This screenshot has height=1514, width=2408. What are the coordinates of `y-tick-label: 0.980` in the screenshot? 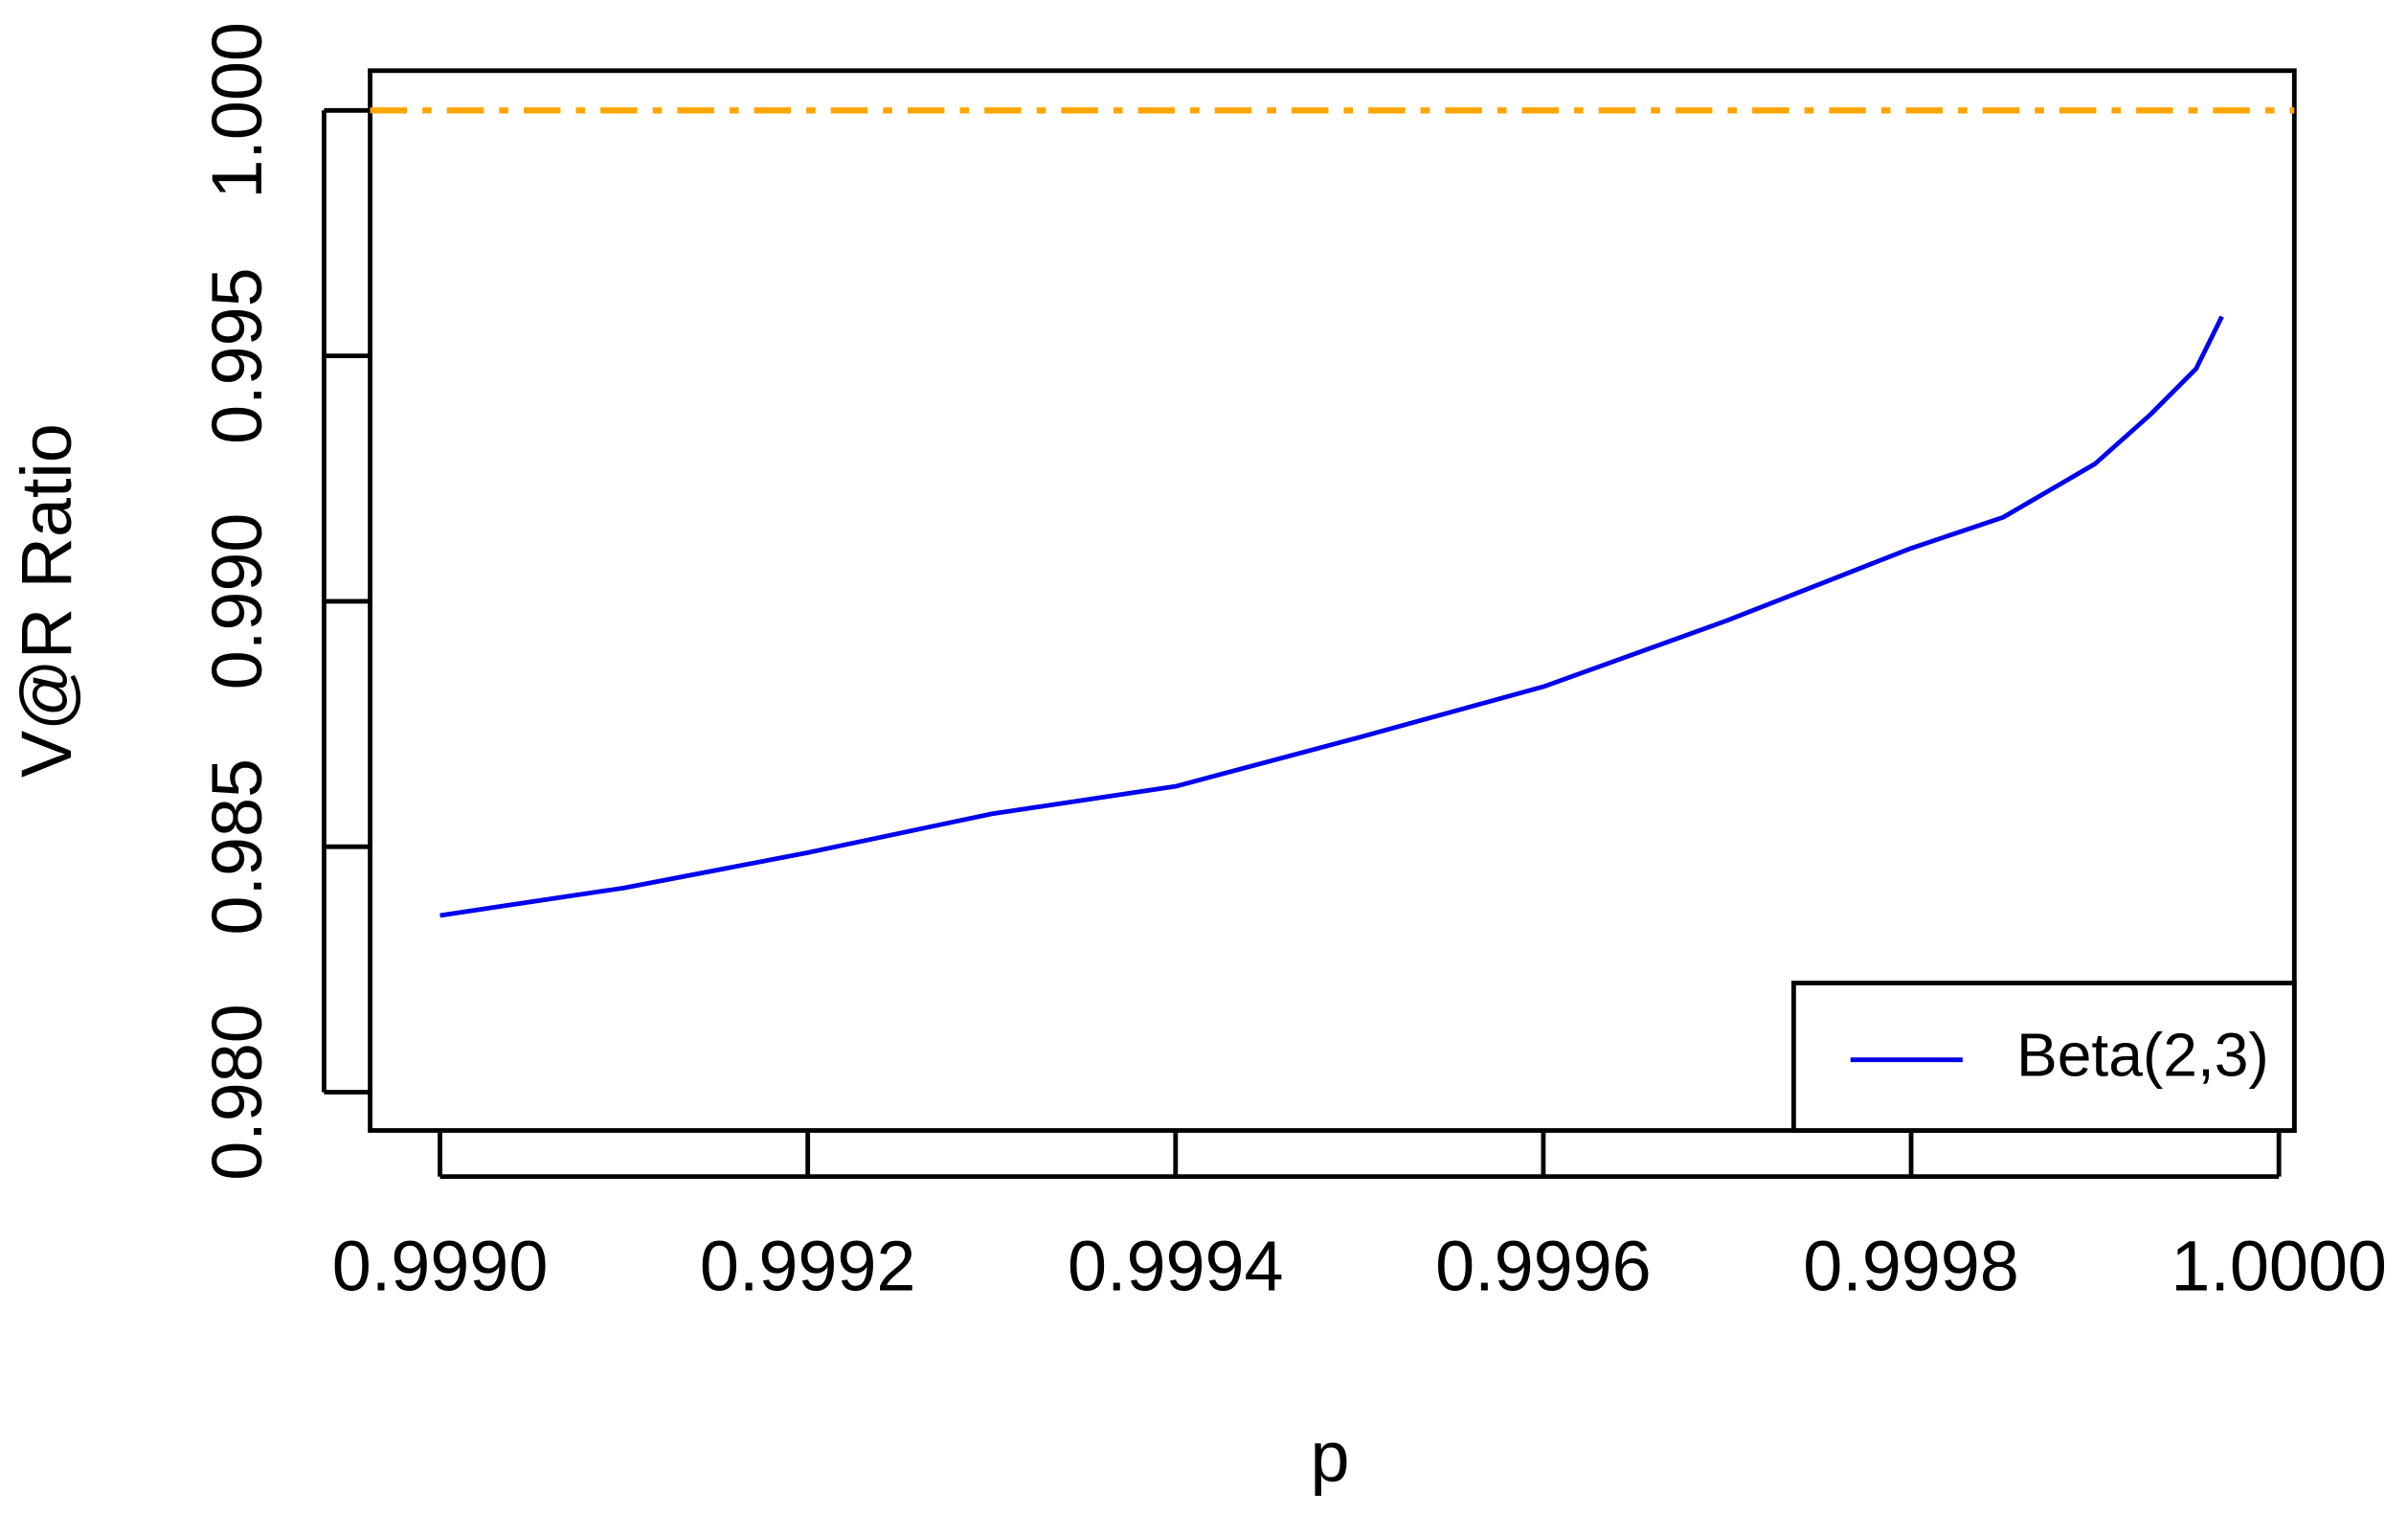 It's located at (237, 1092).